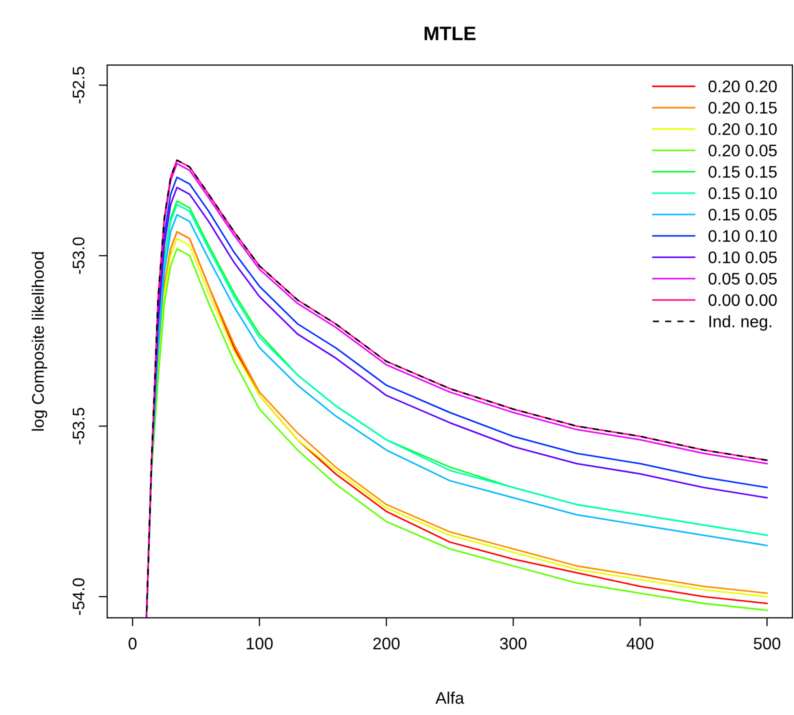  I want to click on legend-label: 0.20 0.10, so click(742, 129).